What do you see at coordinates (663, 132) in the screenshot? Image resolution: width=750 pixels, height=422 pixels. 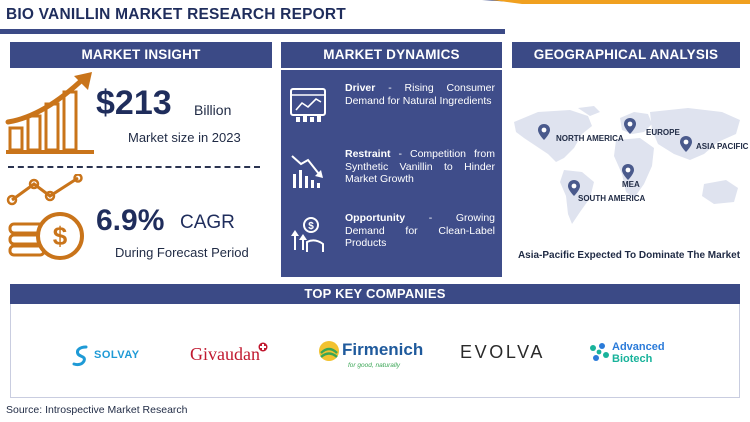 I see `region-europe: EUROPE` at bounding box center [663, 132].